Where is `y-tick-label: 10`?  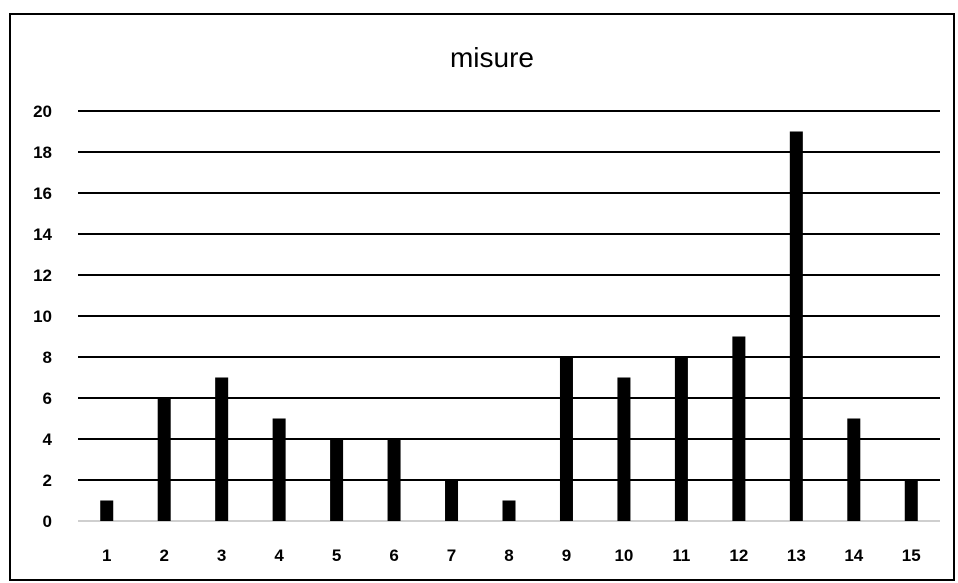 y-tick-label: 10 is located at coordinates (42, 316).